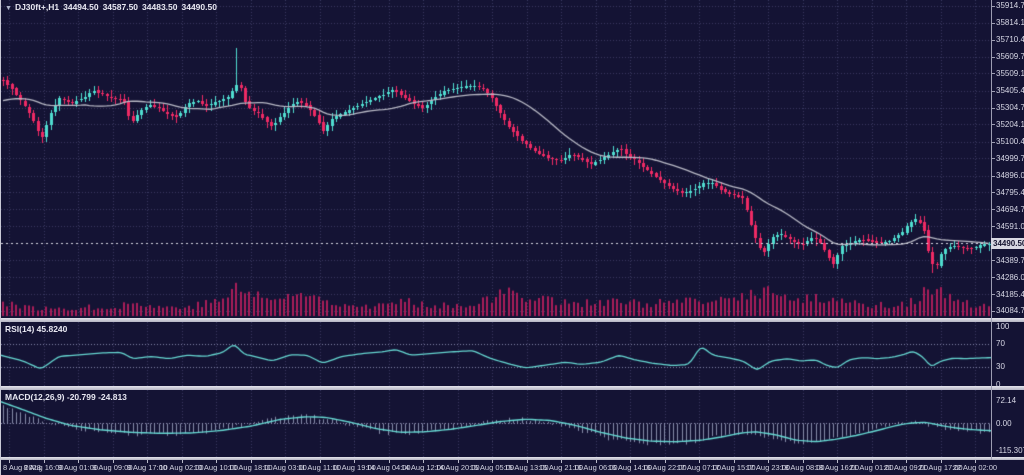  What do you see at coordinates (37, 7) in the screenshot?
I see `symbol-name: DJ30ft+,H1` at bounding box center [37, 7].